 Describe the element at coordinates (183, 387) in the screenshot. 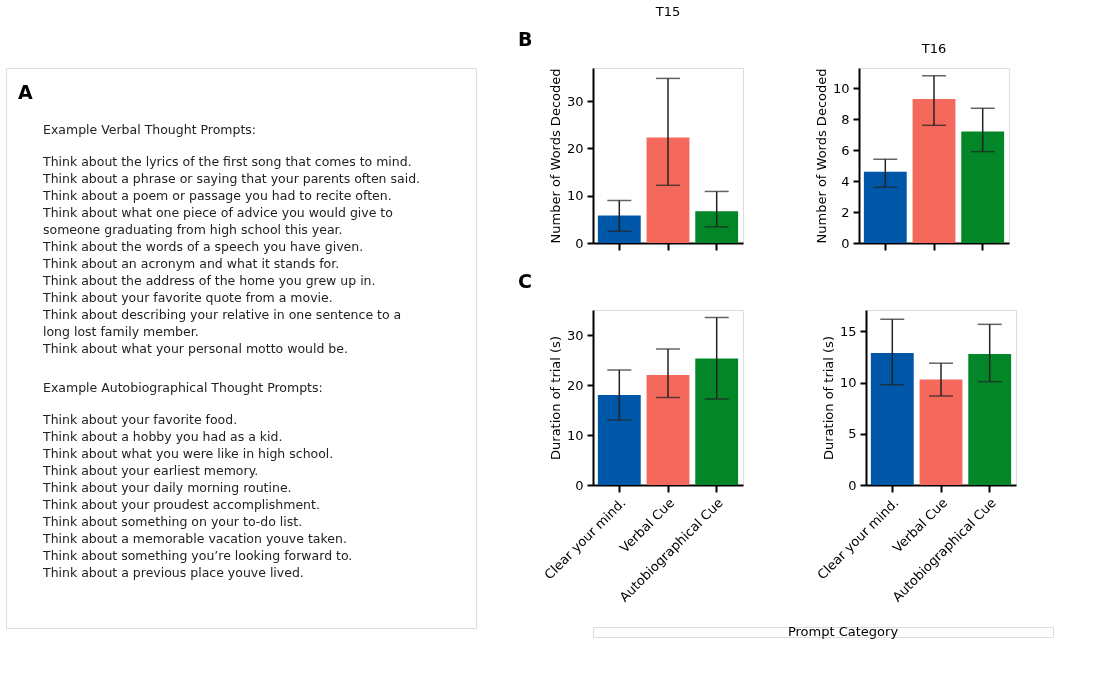

I see `text: Example Autobiographical Thought Prompts:` at that location.